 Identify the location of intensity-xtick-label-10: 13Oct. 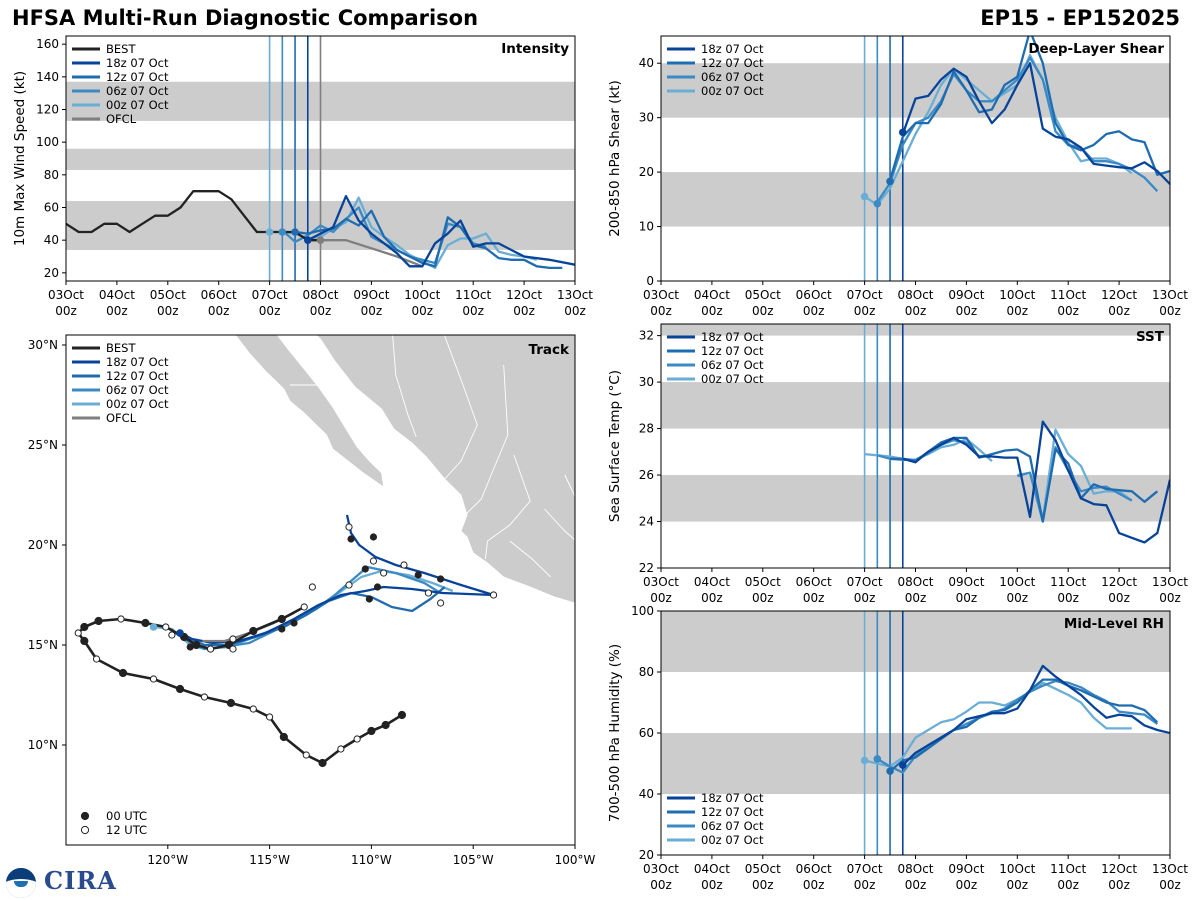
(575, 295).